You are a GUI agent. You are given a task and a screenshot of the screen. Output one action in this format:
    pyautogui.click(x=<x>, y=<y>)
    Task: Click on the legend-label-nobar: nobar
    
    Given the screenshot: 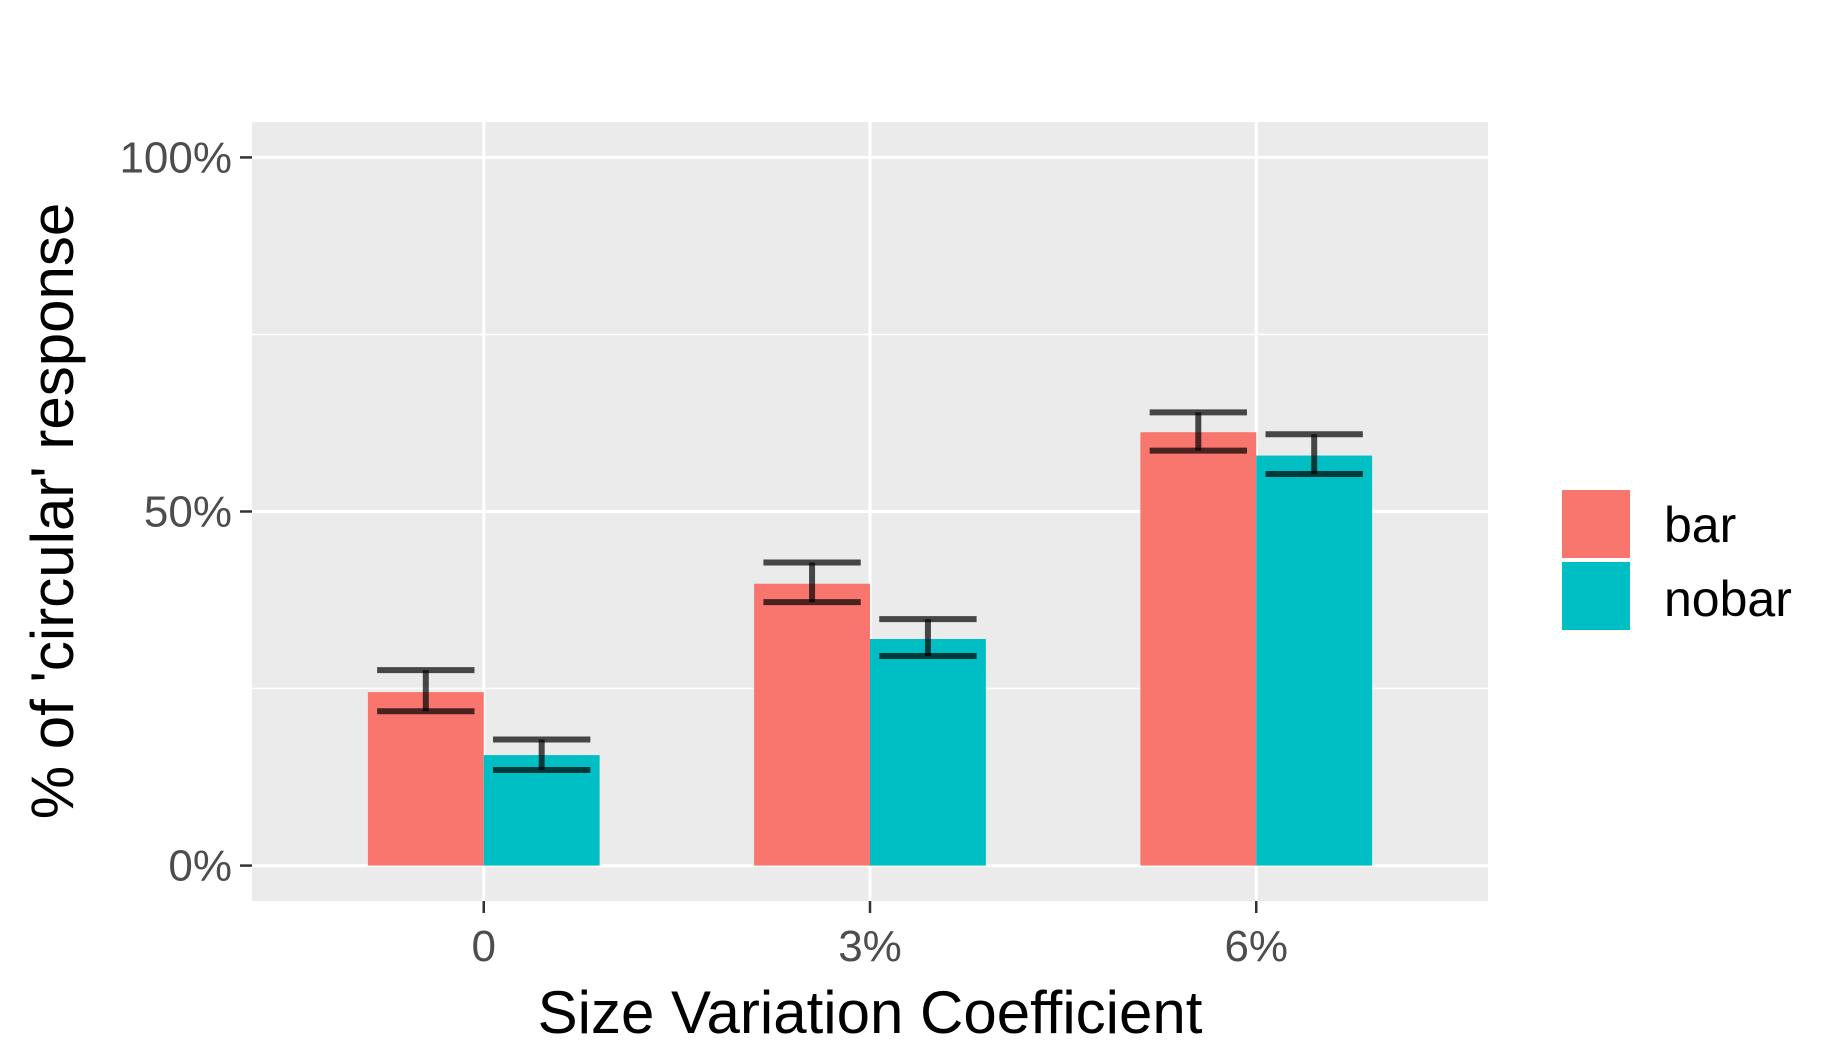 What is the action you would take?
    pyautogui.click(x=1728, y=599)
    